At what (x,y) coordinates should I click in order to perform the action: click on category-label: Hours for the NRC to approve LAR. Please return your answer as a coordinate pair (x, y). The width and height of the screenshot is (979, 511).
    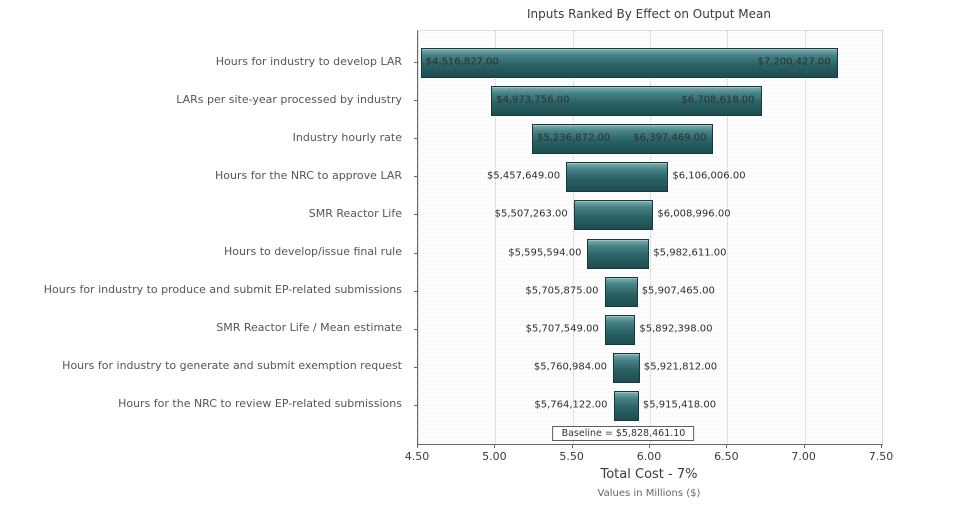
    Looking at the image, I should click on (308, 175).